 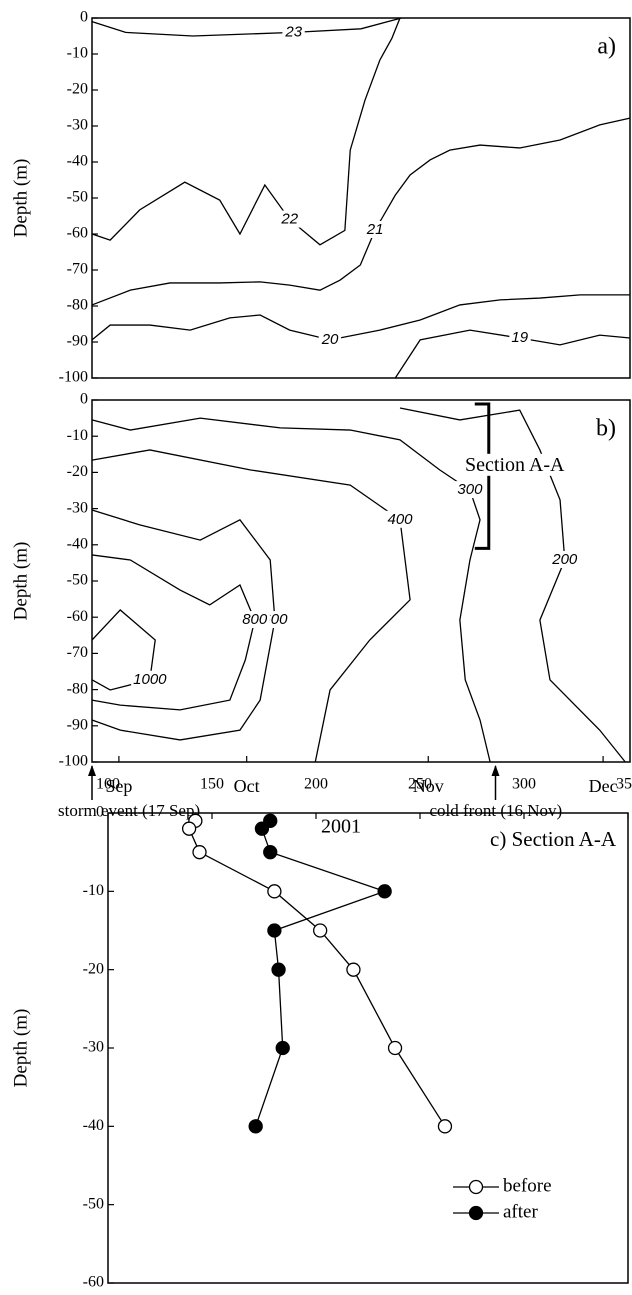 I want to click on contour-label: 21, so click(x=375, y=229).